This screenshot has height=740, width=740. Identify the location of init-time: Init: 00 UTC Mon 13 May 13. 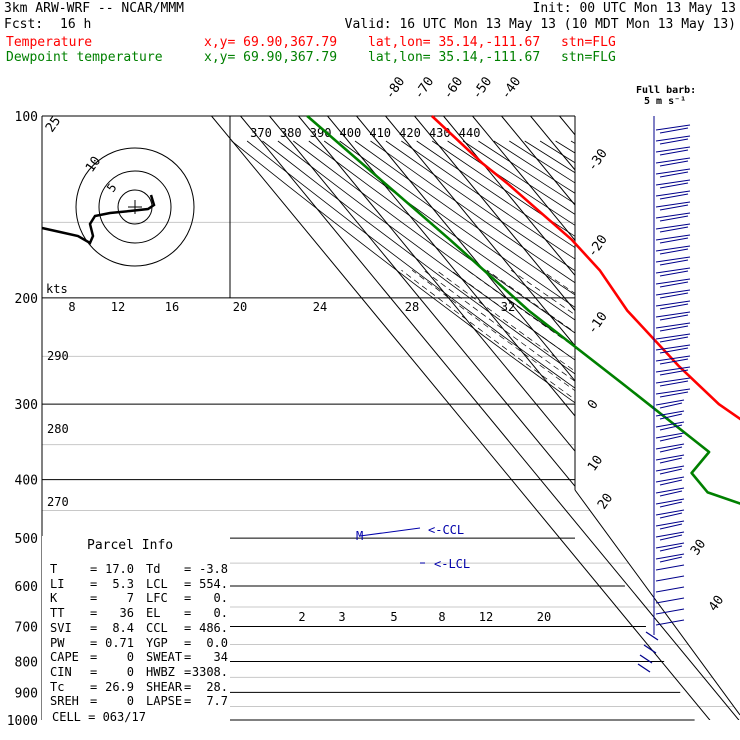
(634, 8).